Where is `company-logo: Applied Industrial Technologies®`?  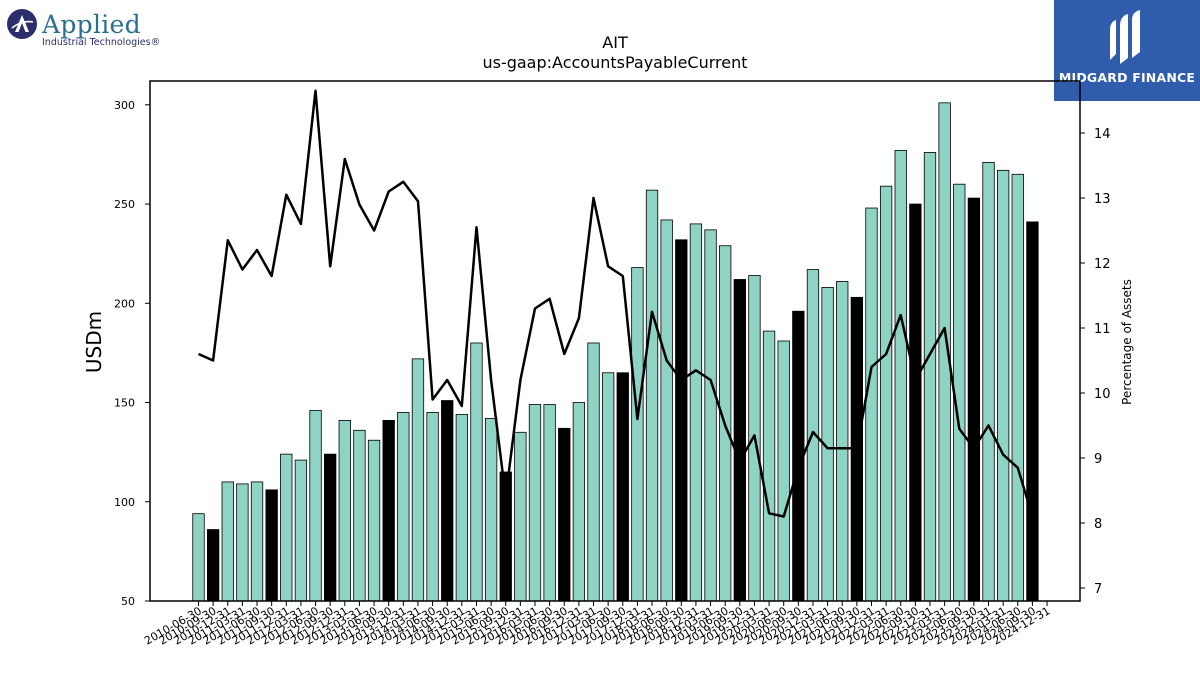
company-logo: Applied Industrial Technologies® is located at coordinates (86, 28).